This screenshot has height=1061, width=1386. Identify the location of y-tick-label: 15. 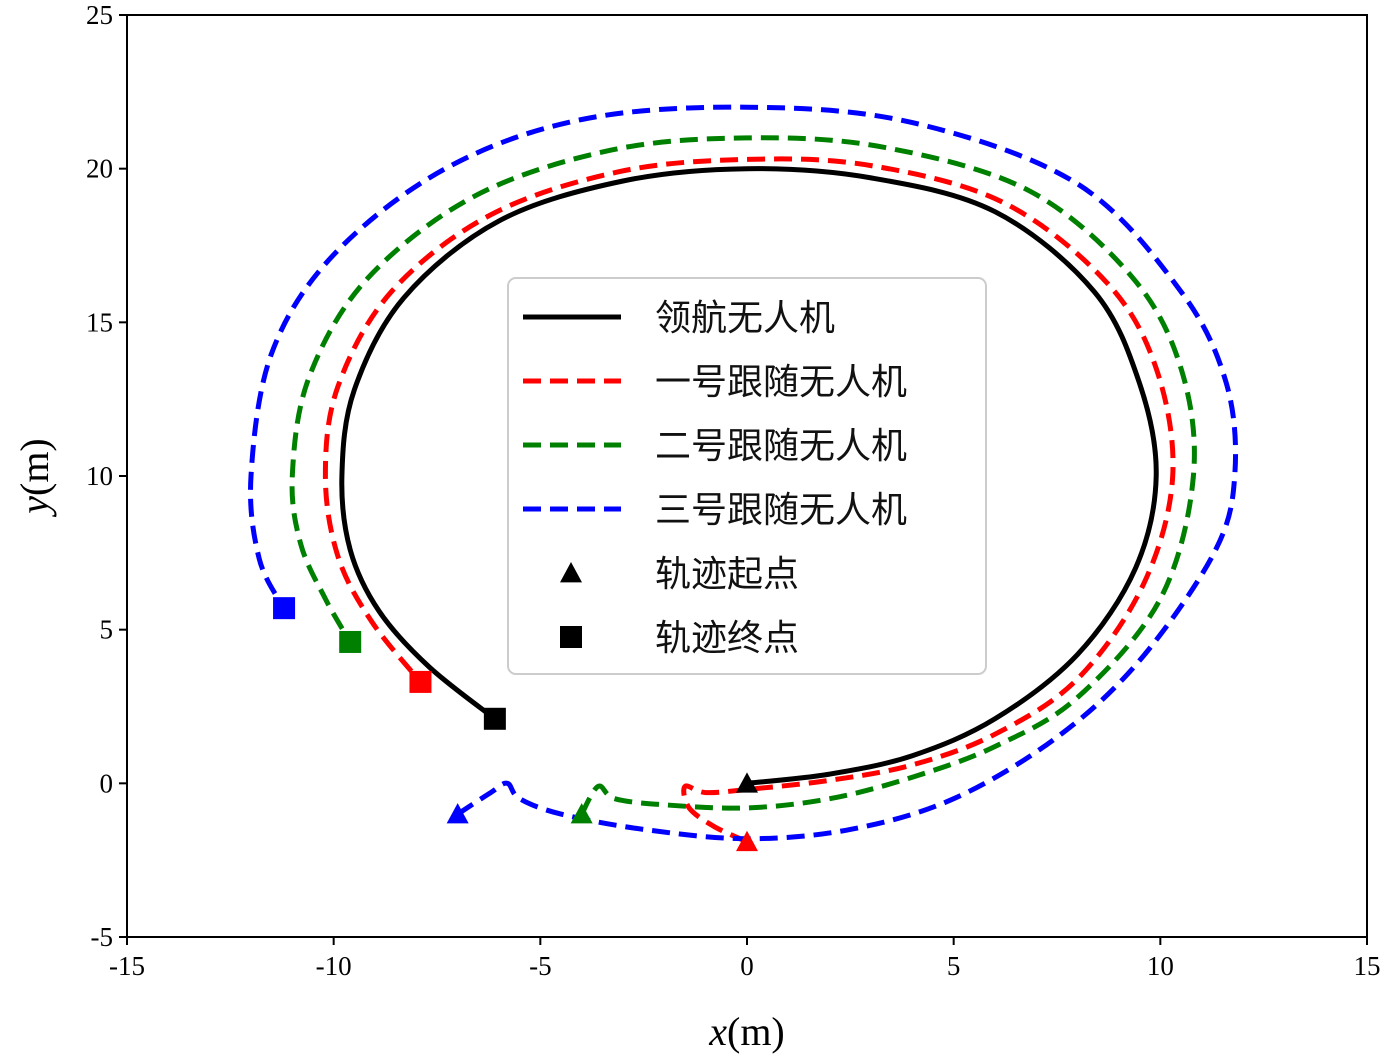
(99, 322).